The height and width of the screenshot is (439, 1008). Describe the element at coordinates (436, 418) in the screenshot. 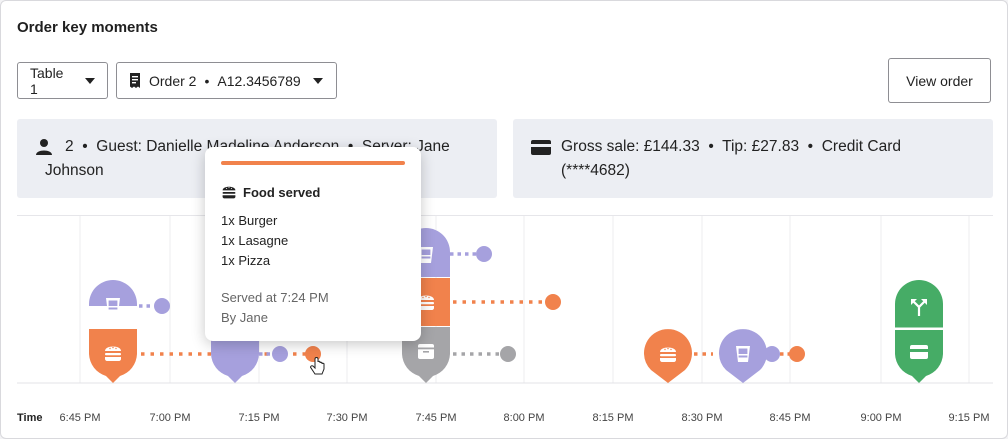

I see `tick-label: 7:45 PM` at that location.